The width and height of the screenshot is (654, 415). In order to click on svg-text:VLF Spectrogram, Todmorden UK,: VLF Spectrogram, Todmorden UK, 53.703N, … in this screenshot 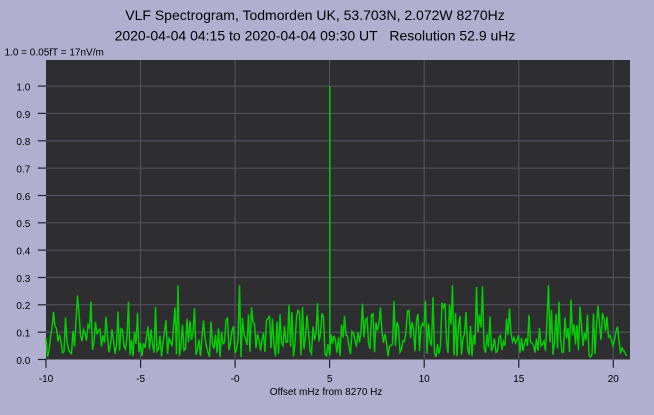, I will do `click(315, 15)`.